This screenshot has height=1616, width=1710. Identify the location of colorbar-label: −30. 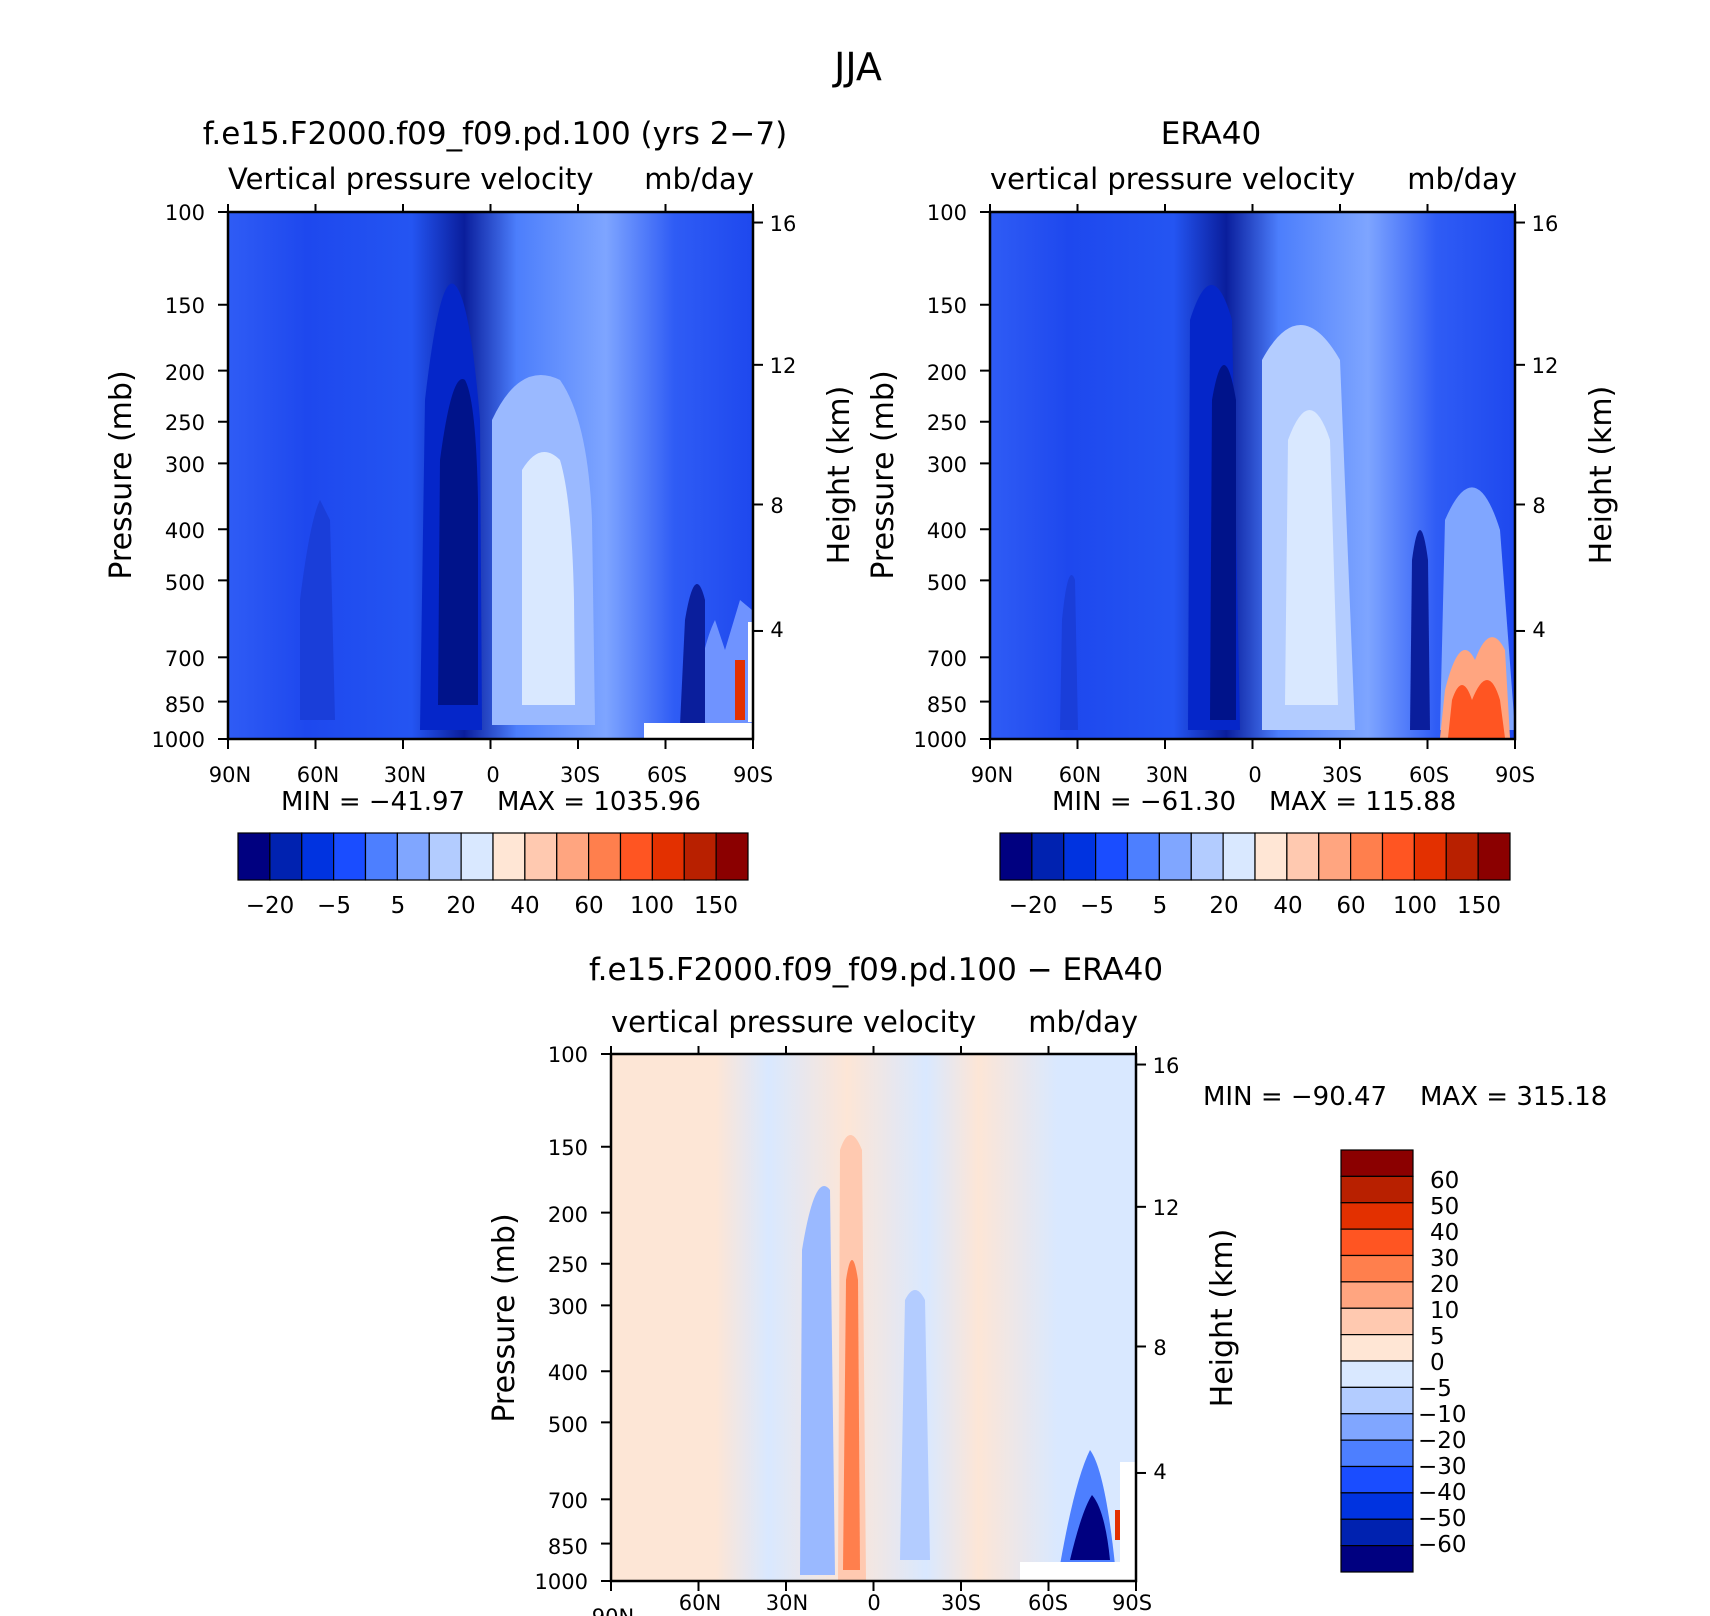
(1442, 1467).